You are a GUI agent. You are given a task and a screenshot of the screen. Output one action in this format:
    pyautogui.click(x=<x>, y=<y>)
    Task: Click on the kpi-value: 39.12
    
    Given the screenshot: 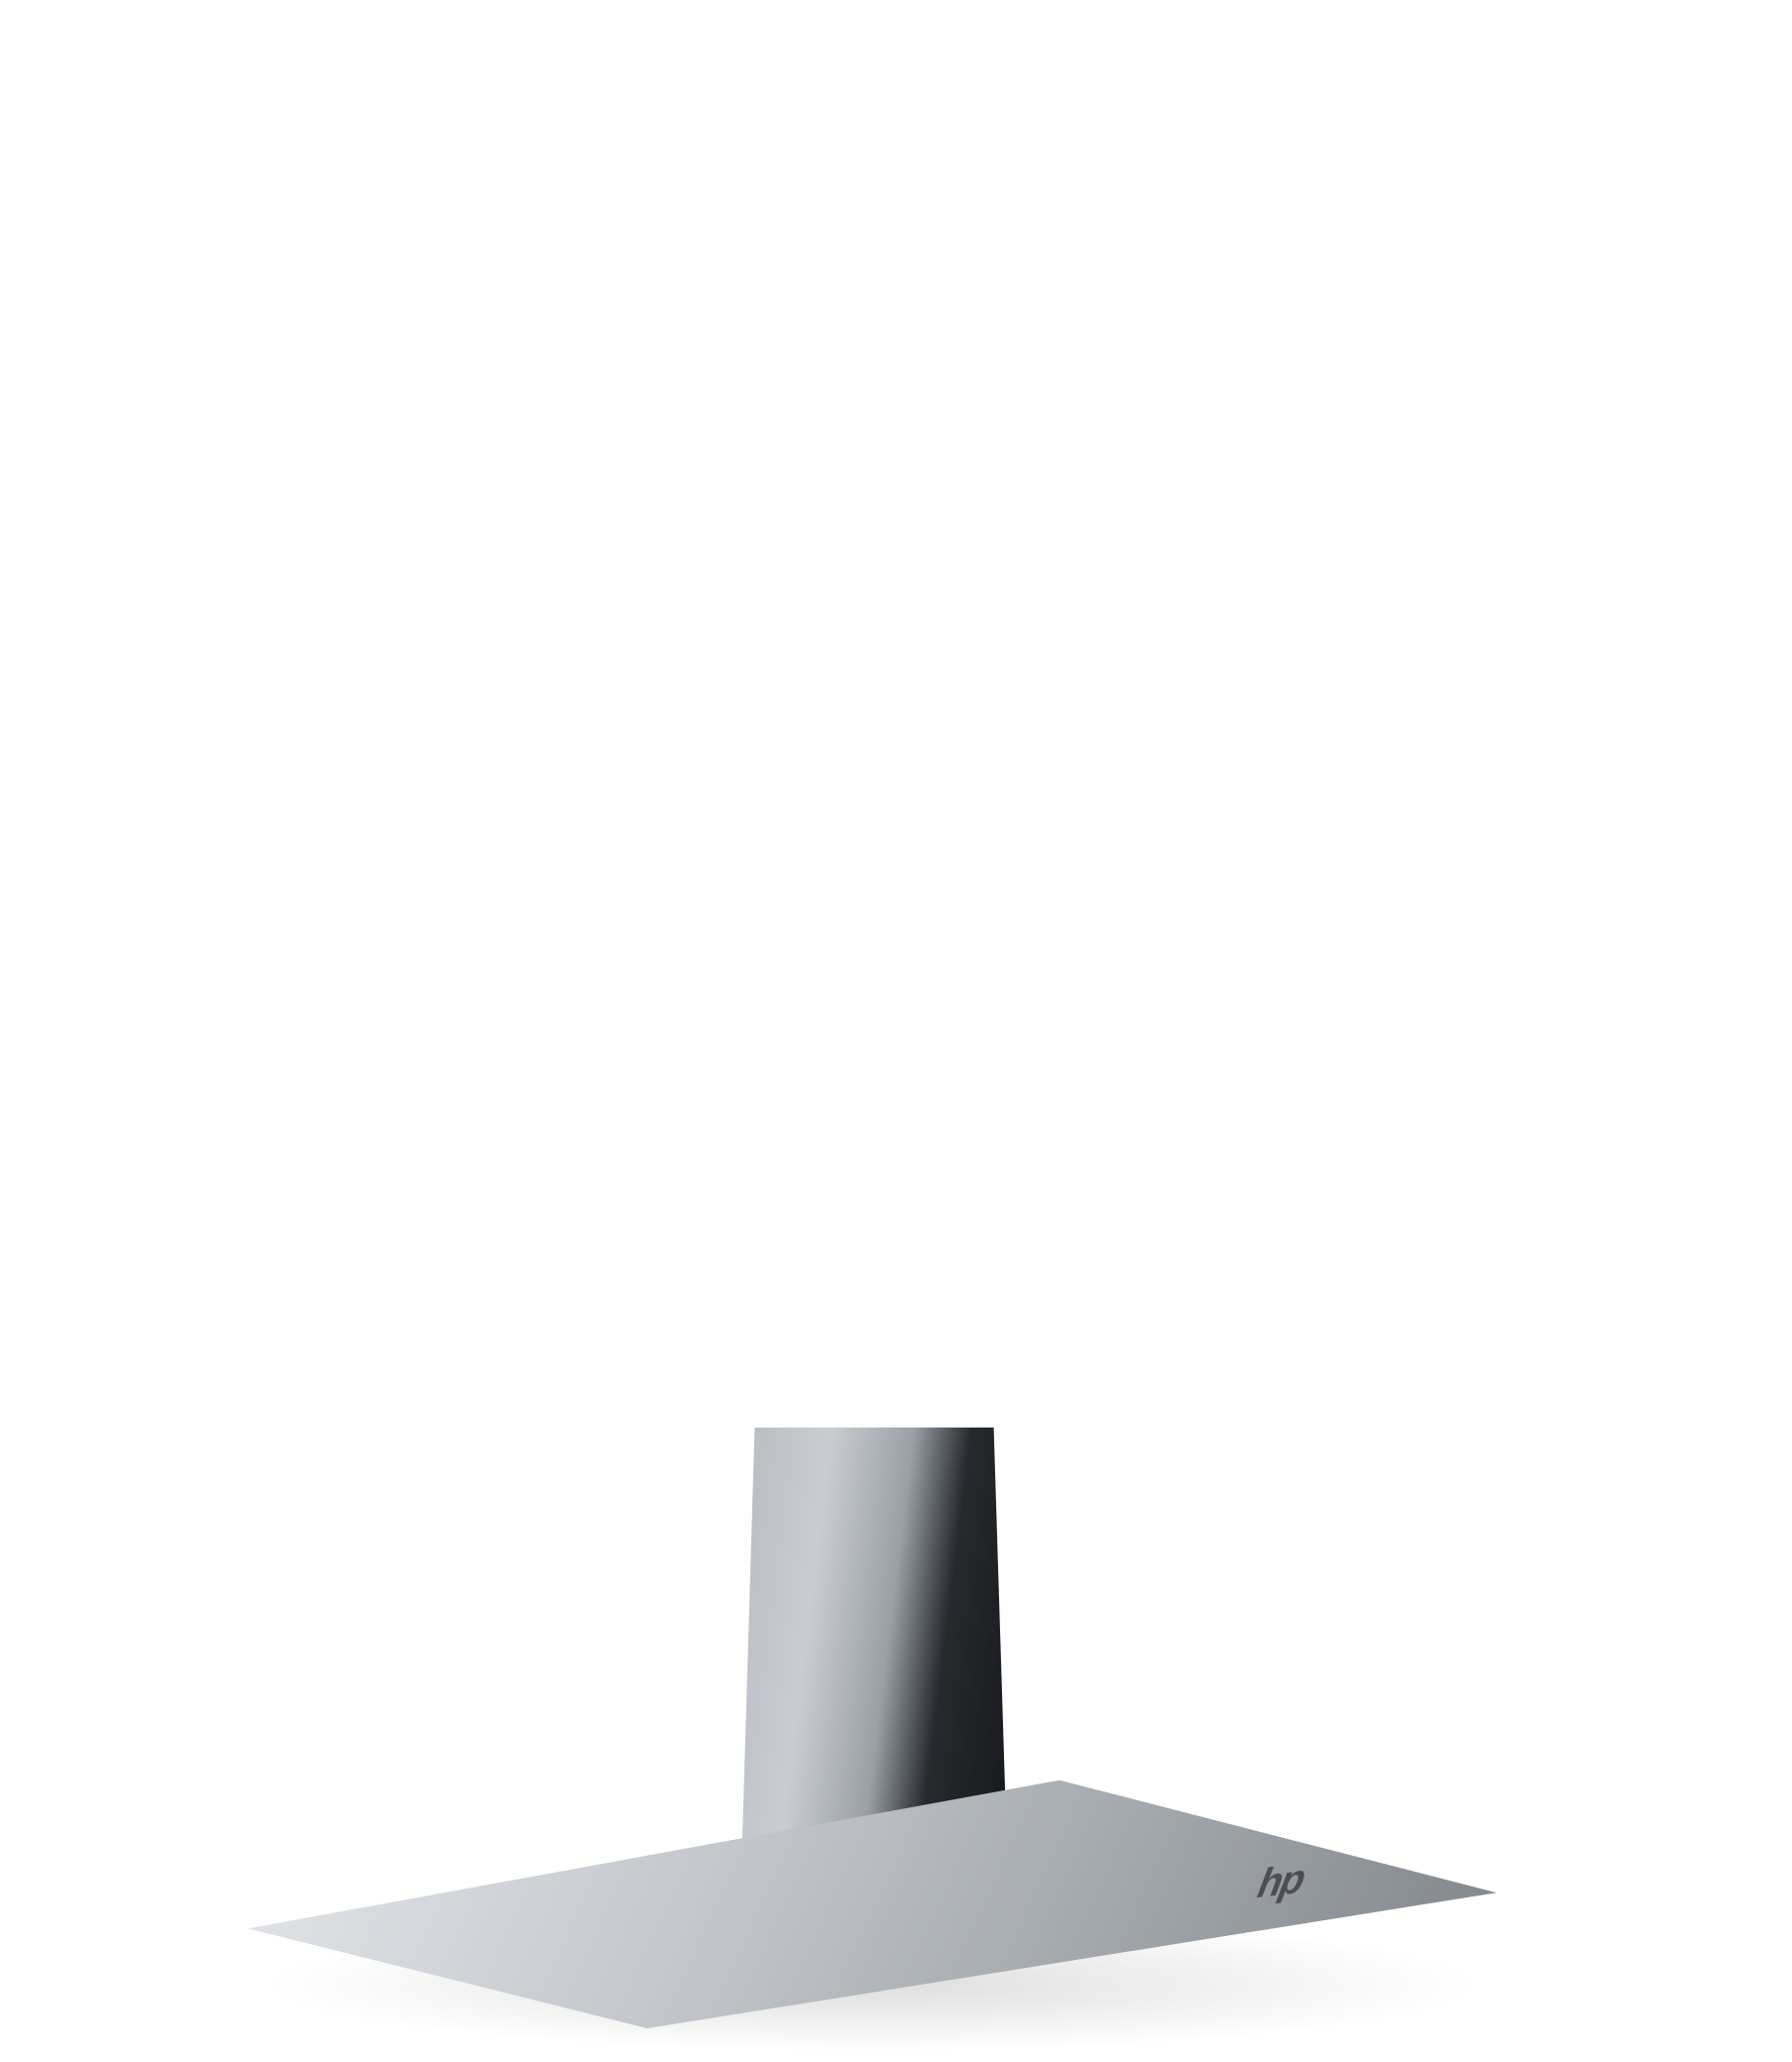 What is the action you would take?
    pyautogui.click(x=566, y=852)
    